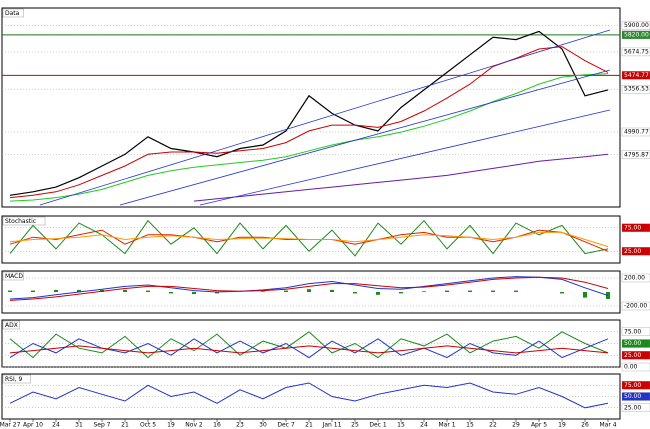 This screenshot has width=650, height=429. I want to click on x-tick-label: 25, so click(355, 425).